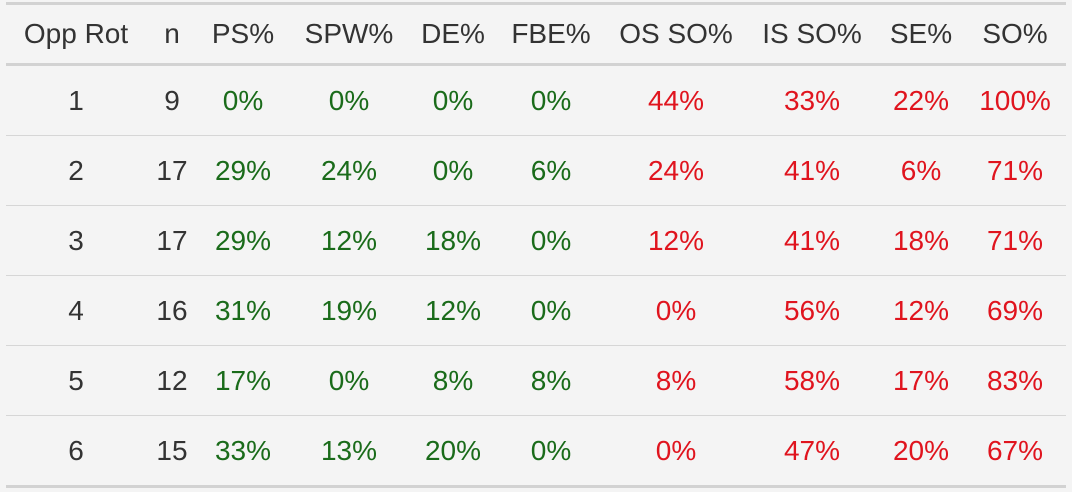  Describe the element at coordinates (349, 310) in the screenshot. I see `cell-spw-pct: 19%` at that location.